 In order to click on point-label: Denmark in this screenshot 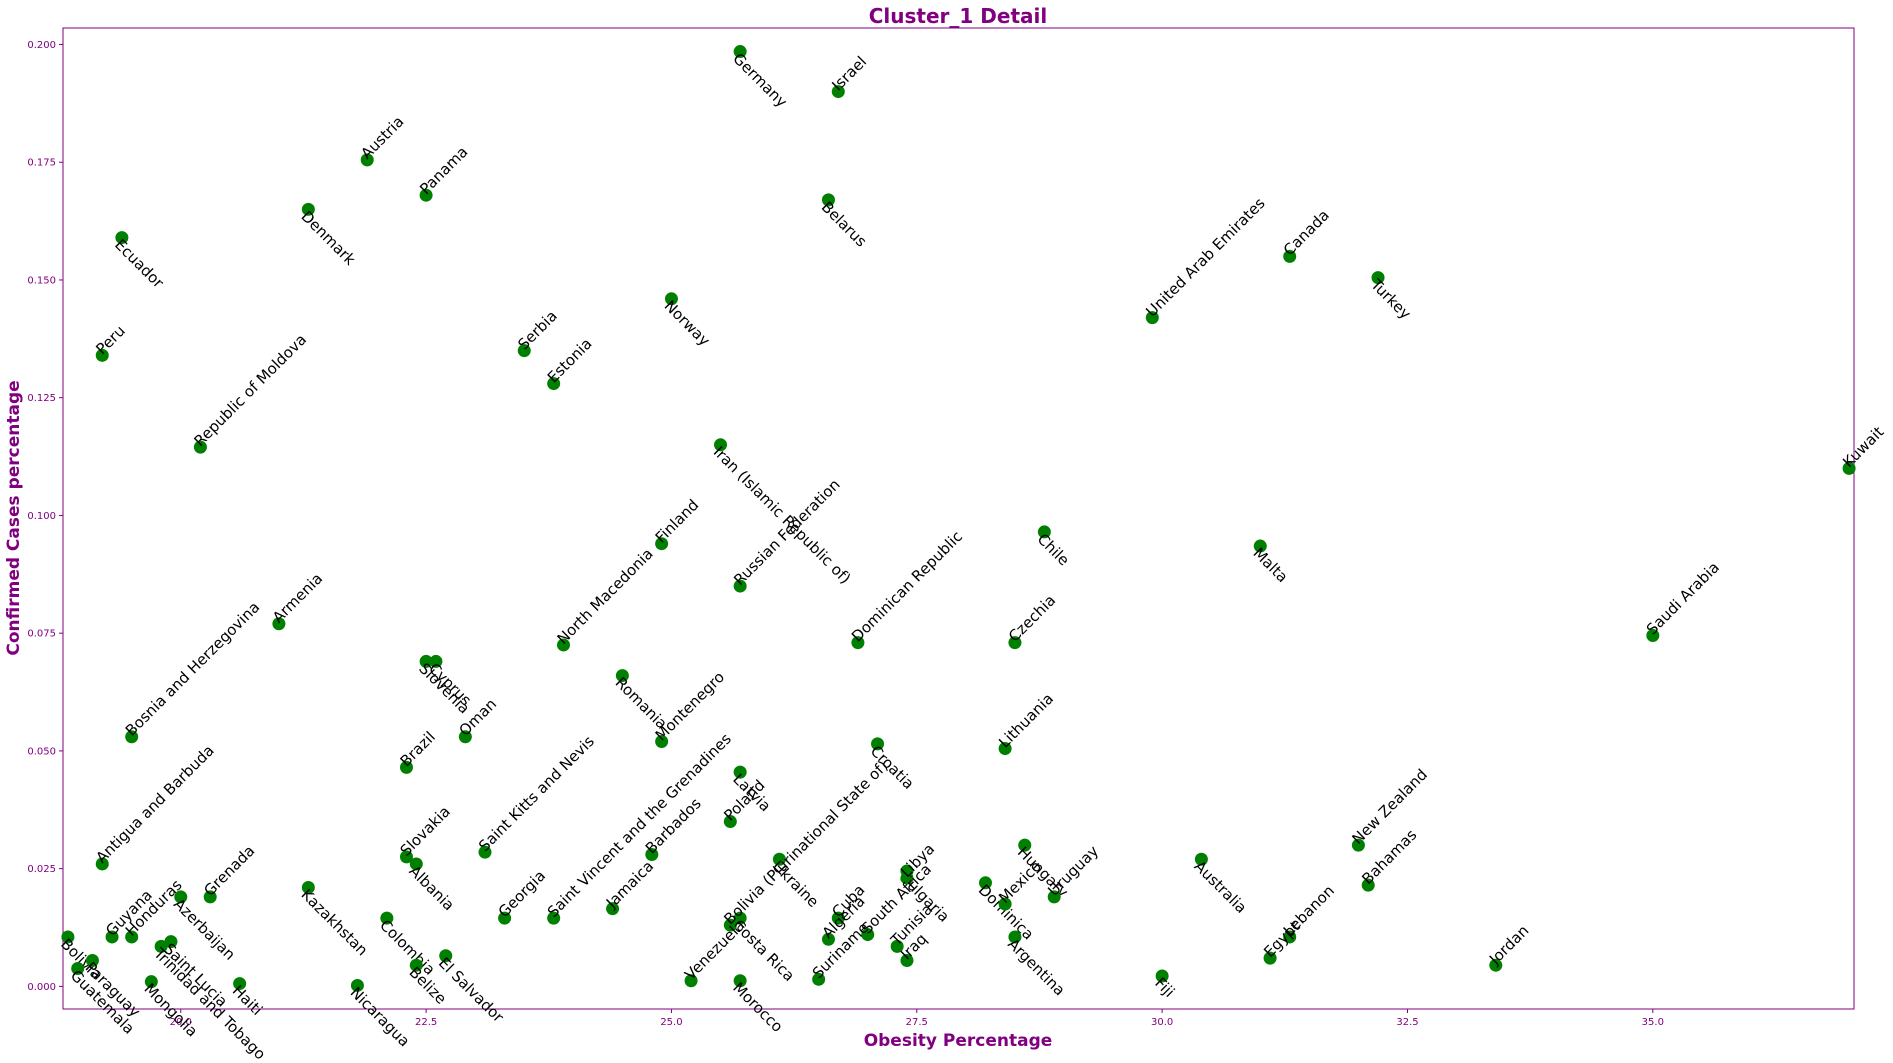, I will do `click(329, 238)`.